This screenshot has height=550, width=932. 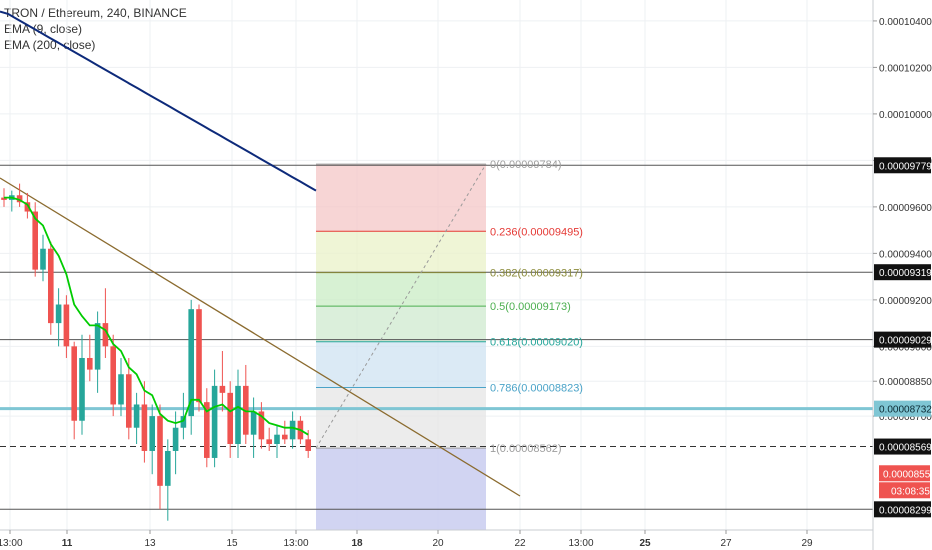 I want to click on y-tick-label-1: 0.00010200, so click(x=905, y=68).